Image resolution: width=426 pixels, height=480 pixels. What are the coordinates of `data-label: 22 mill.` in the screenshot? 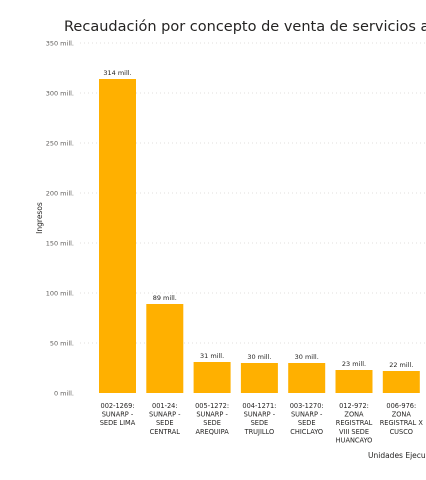 It's located at (401, 365).